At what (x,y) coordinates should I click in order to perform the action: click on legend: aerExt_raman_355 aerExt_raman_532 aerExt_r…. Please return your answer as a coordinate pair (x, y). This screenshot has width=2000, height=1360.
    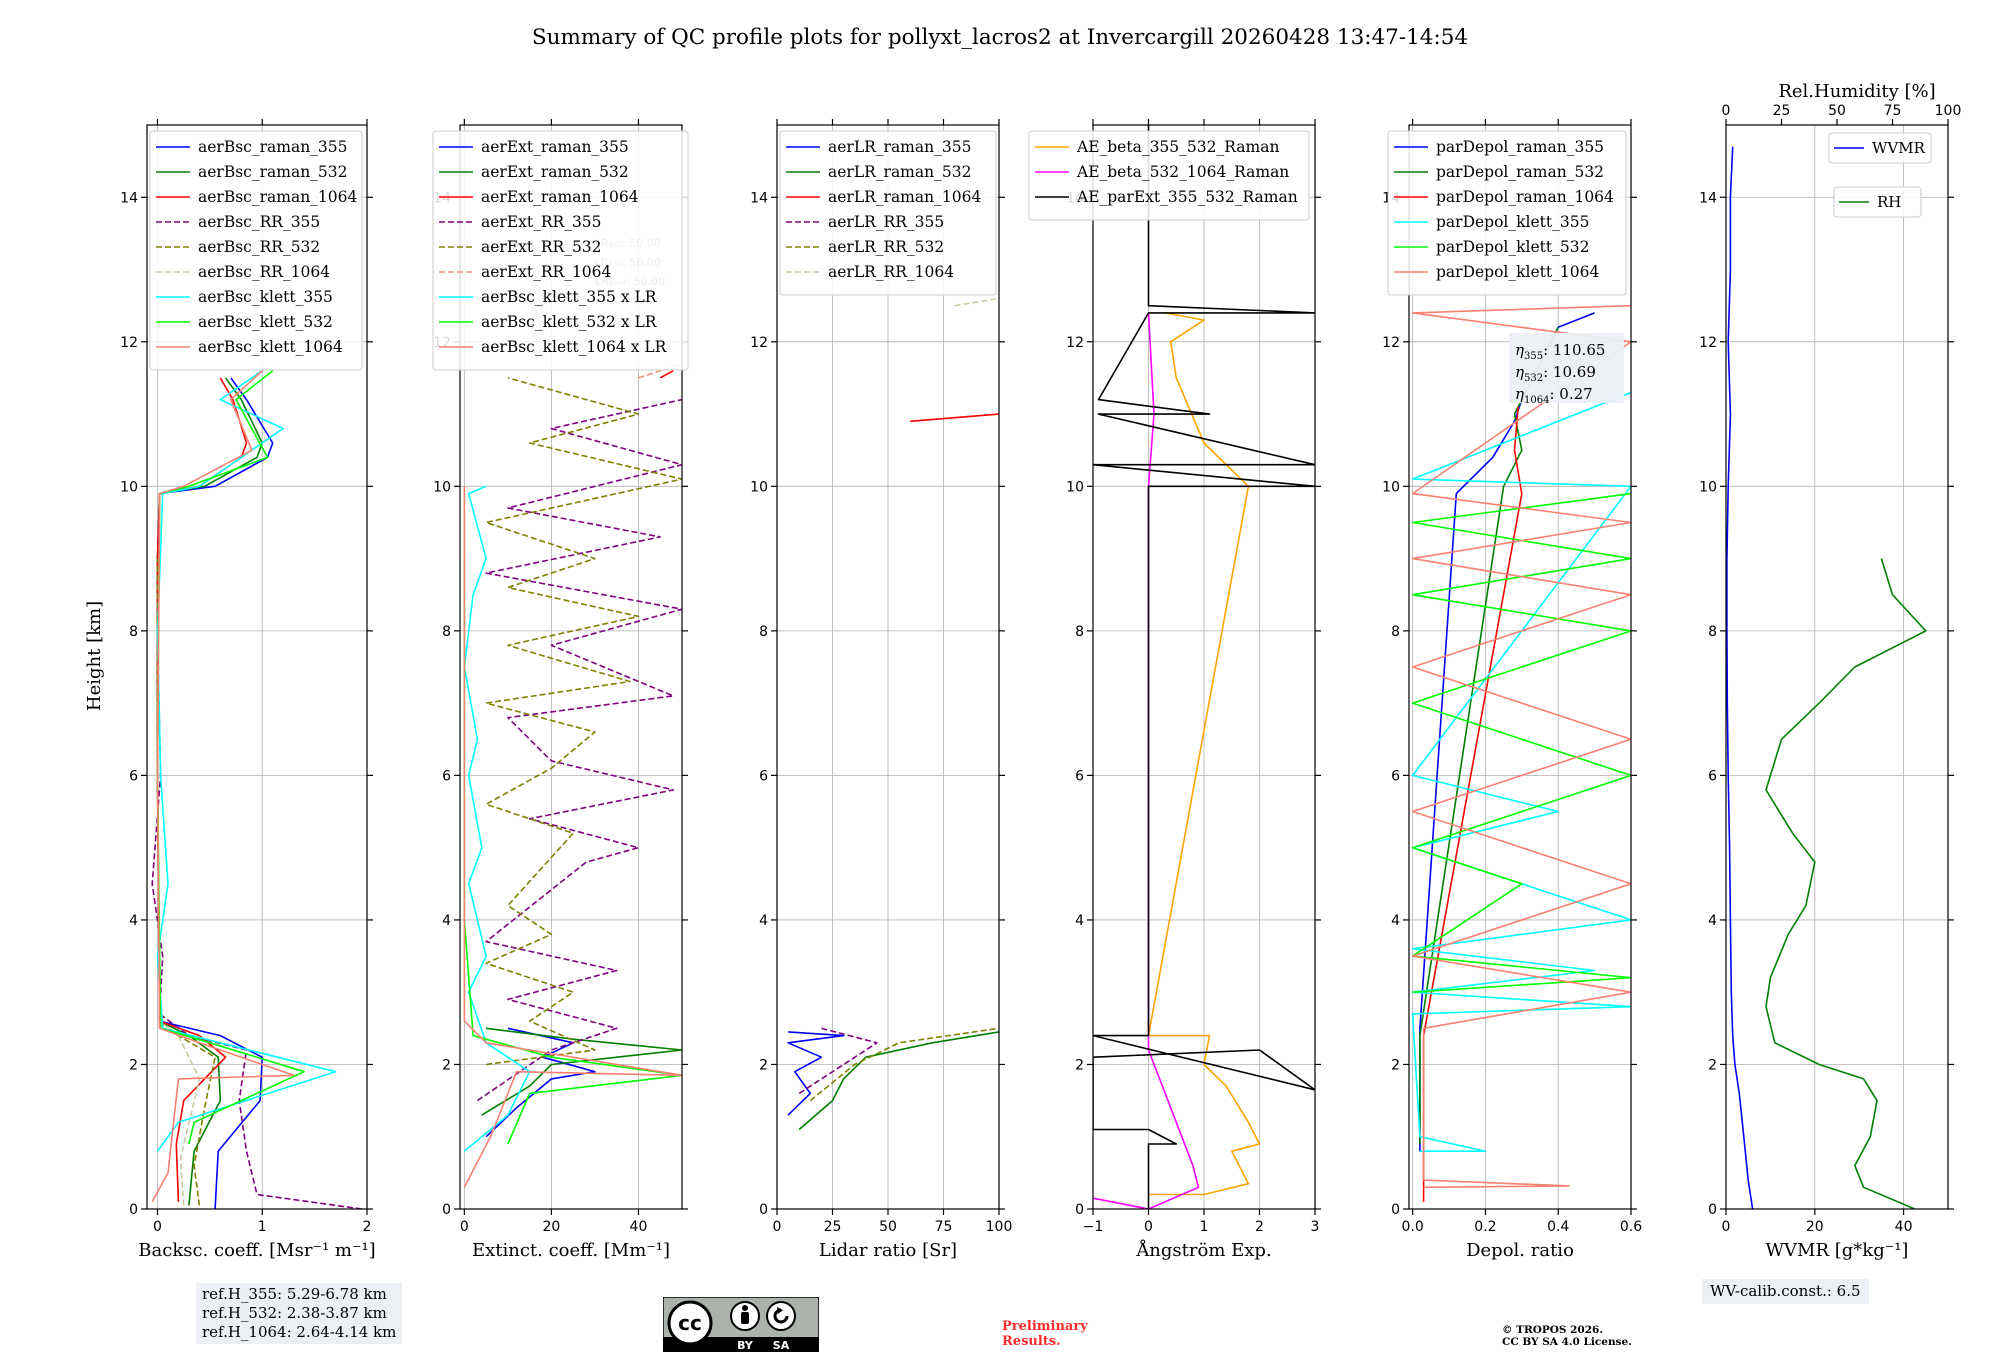
    Looking at the image, I should click on (560, 250).